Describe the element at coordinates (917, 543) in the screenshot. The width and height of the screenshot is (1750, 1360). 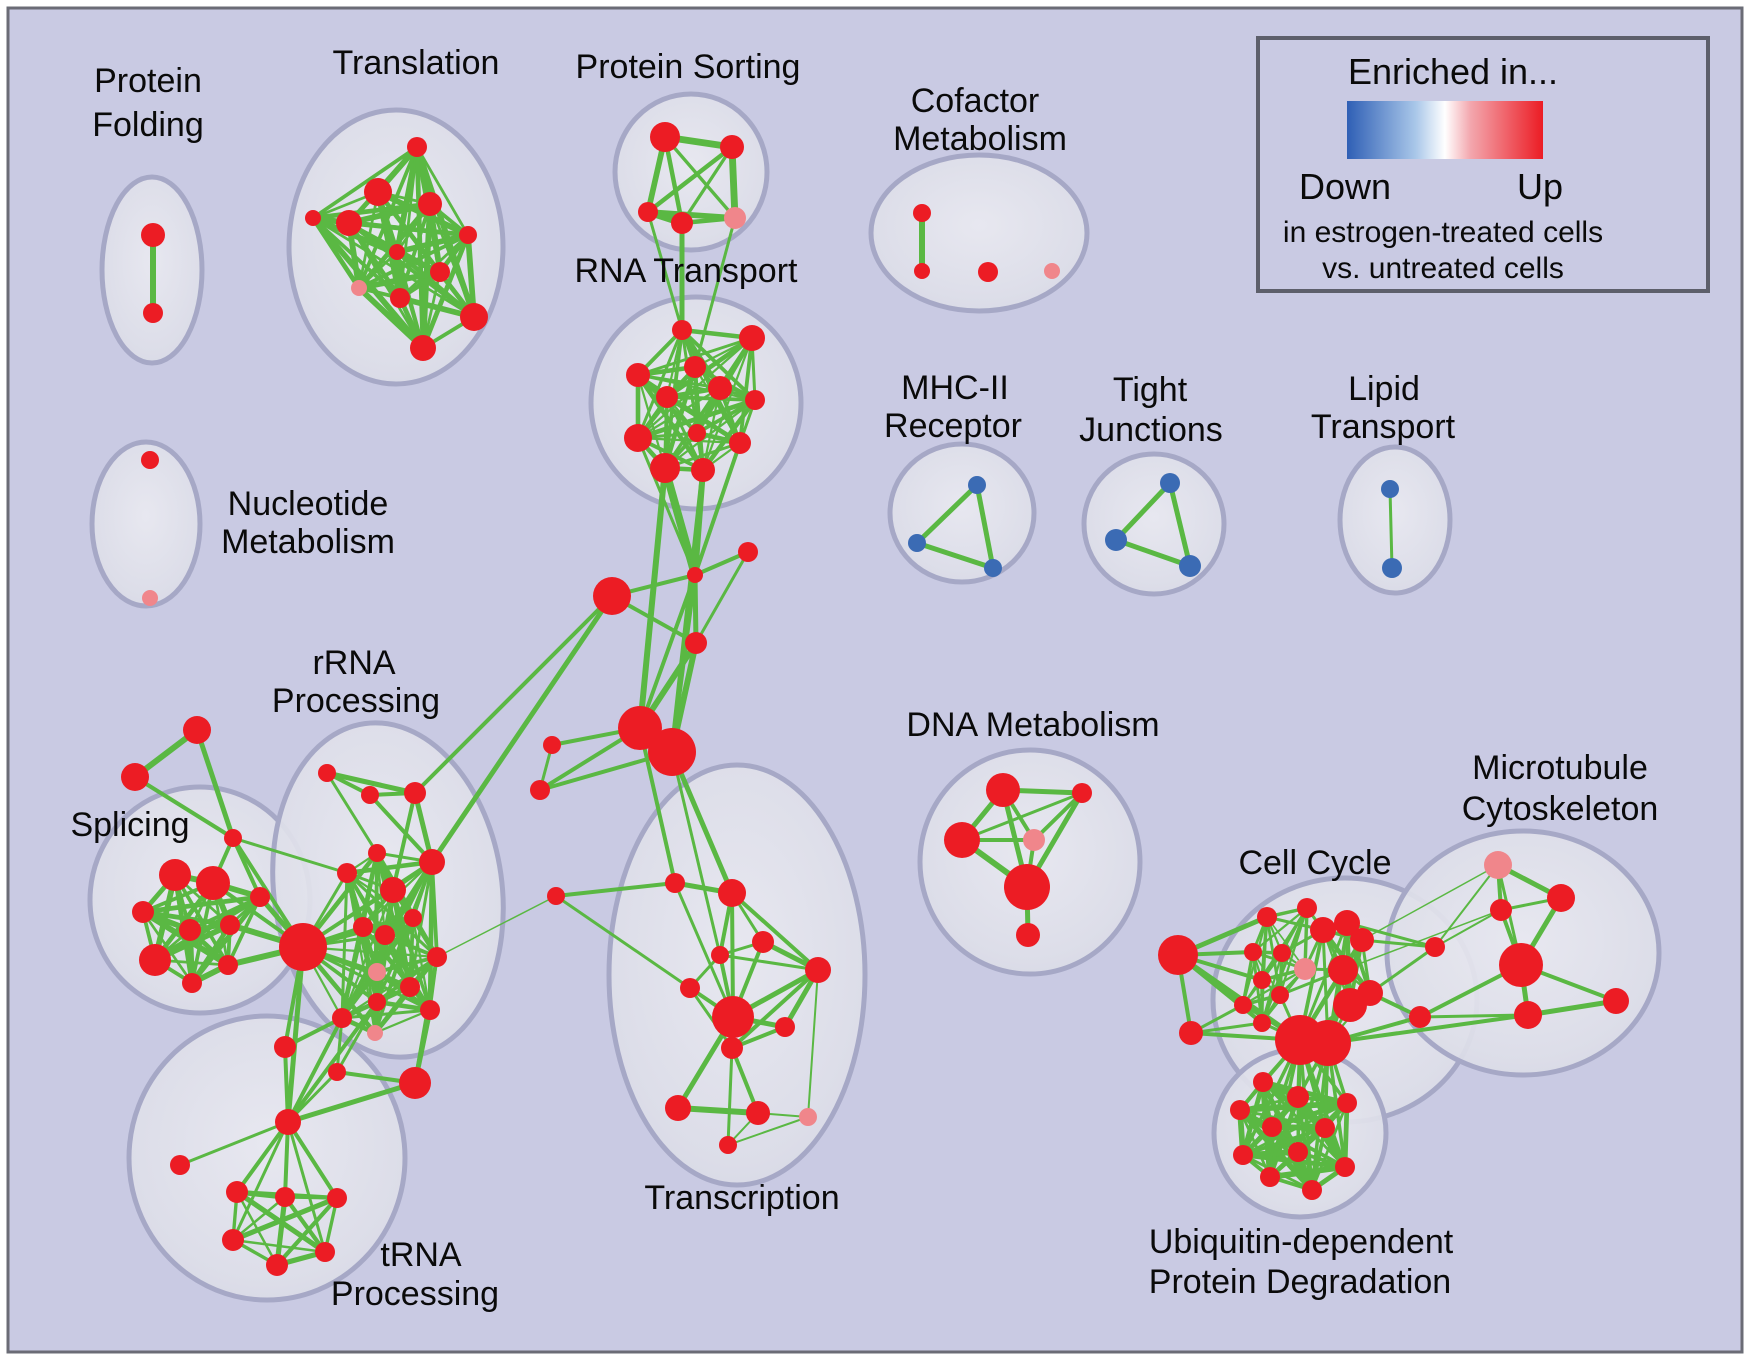
I see `node-mh2` at that location.